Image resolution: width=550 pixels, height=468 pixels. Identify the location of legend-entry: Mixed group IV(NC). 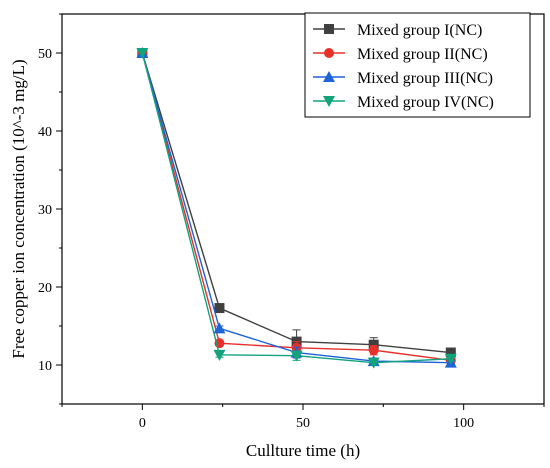
(403, 102).